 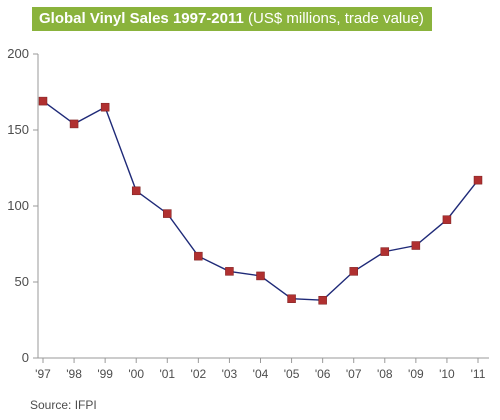 I want to click on x-tick-label: '97, so click(x=43, y=374).